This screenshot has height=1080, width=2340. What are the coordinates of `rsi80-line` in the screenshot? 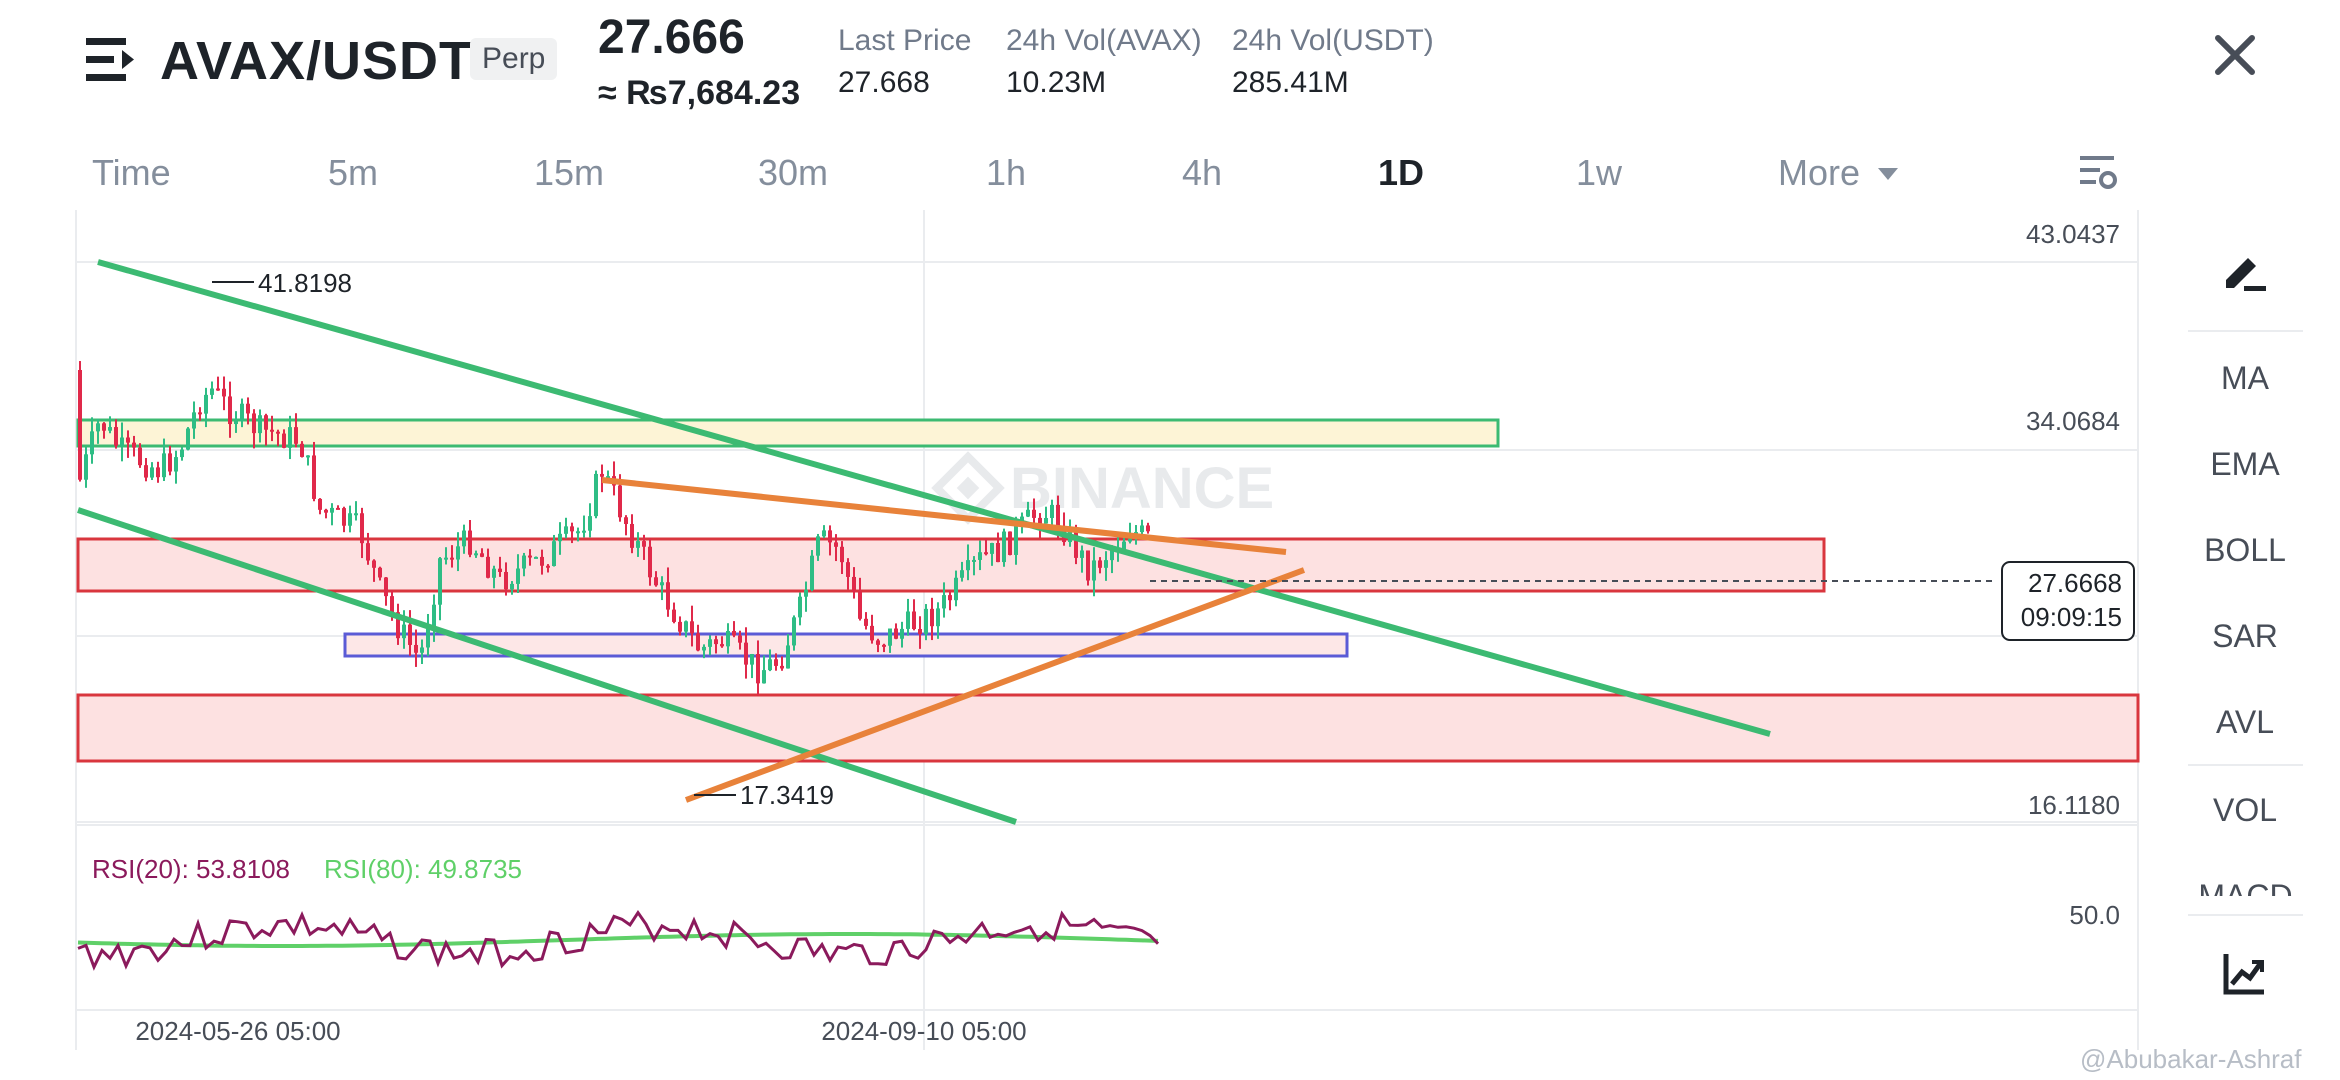 It's located at (618, 940).